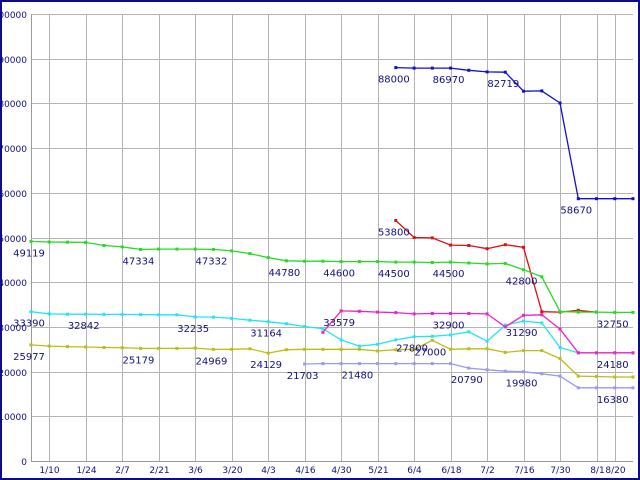 This screenshot has height=480, width=640. Describe the element at coordinates (522, 384) in the screenshot. I see `data-point-label: 19980` at that location.